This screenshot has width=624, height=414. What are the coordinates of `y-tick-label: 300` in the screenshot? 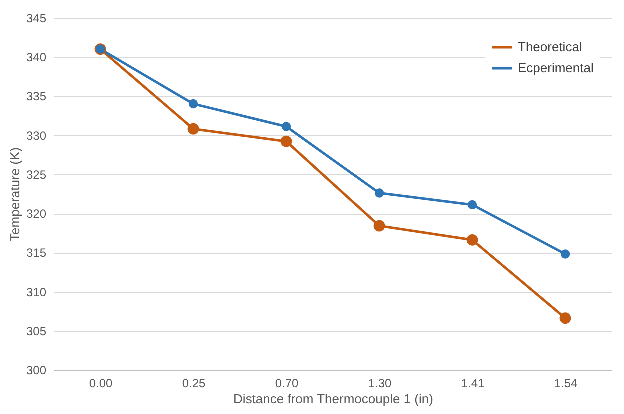 It's located at (36, 371).